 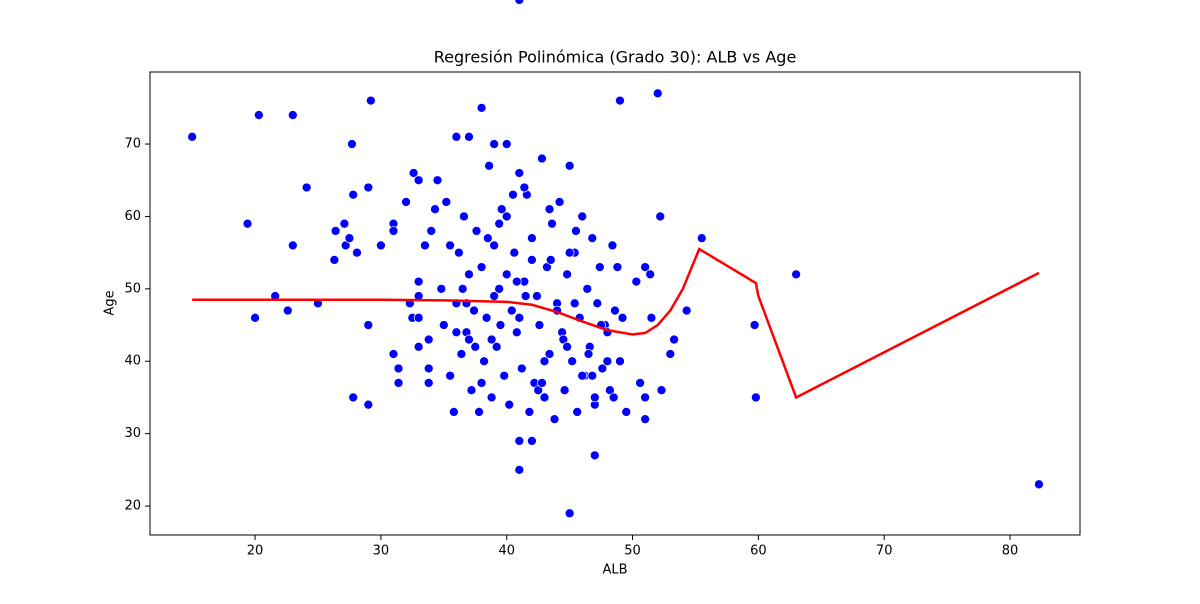 What do you see at coordinates (884, 551) in the screenshot?
I see `x-tick-label: 70` at bounding box center [884, 551].